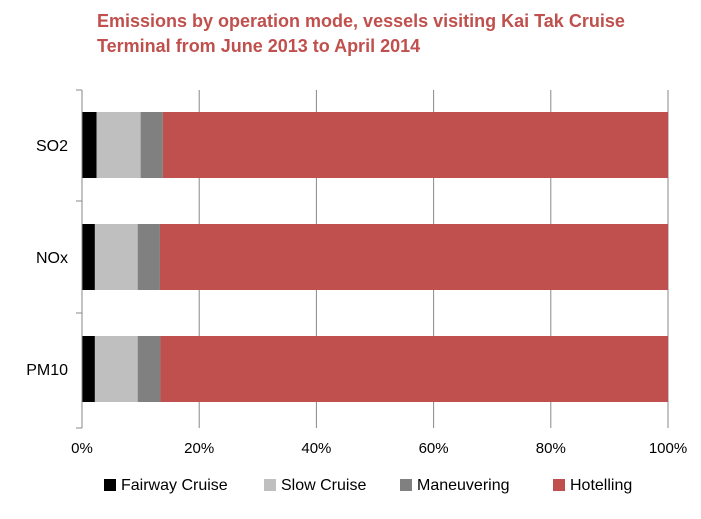 This screenshot has height=519, width=701. I want to click on legend-swatch-slow-cruise, so click(270, 485).